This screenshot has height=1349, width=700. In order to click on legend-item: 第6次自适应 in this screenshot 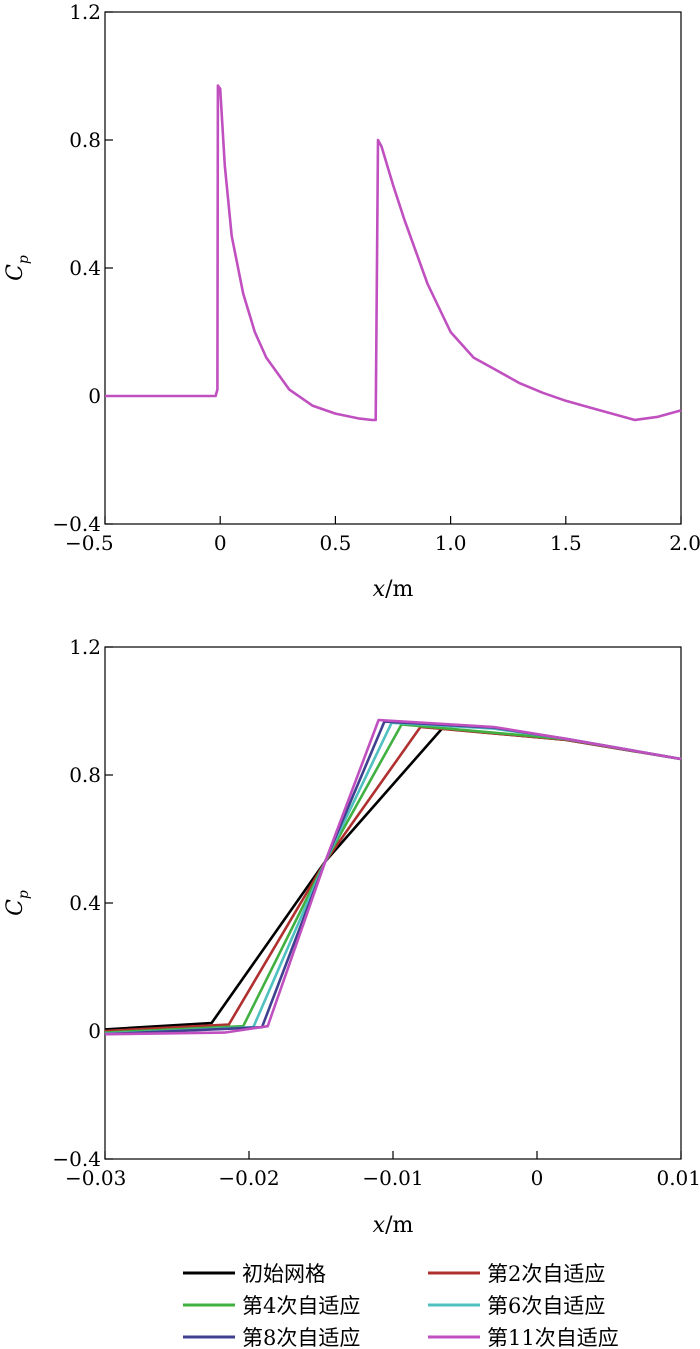, I will do `click(516, 1306)`.